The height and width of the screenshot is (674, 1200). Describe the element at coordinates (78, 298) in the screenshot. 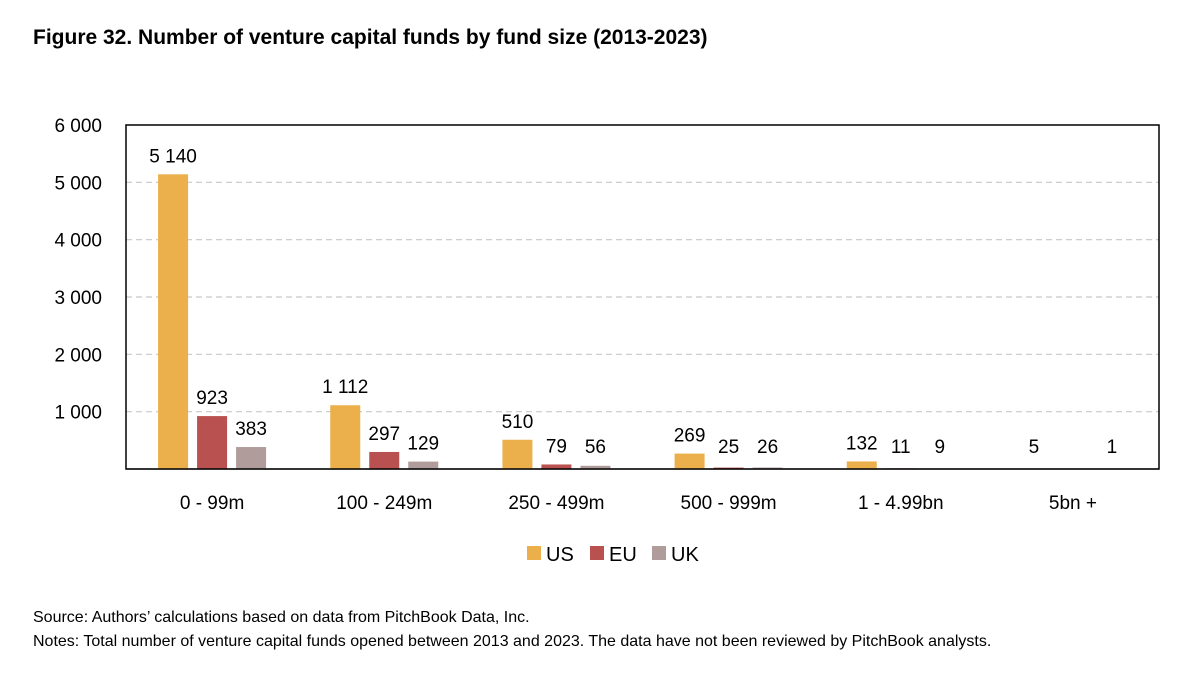

I see `y-tick-label: 3 000` at that location.